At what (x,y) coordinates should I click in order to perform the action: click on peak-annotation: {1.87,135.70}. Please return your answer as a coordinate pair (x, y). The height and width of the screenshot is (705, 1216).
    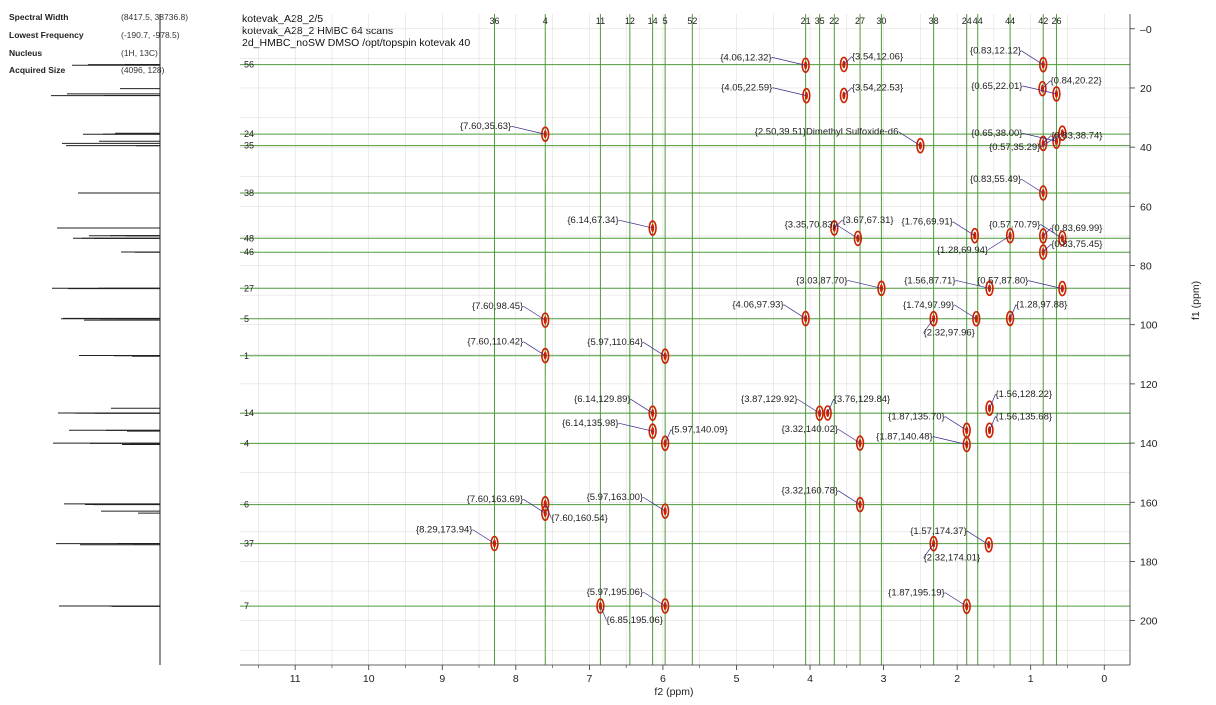
    Looking at the image, I should click on (916, 416).